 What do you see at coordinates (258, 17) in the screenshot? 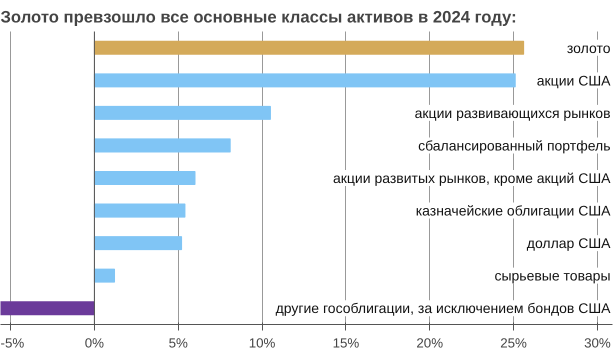
I see `chart-title: Золото превзошло все основные классы активов в 2024 году:` at bounding box center [258, 17].